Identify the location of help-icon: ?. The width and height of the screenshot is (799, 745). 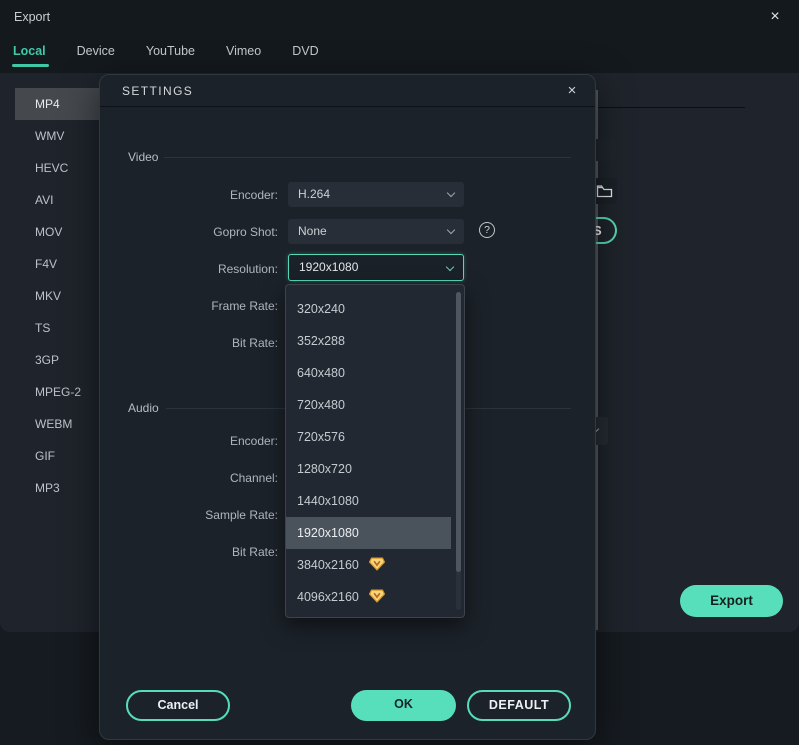
(487, 230).